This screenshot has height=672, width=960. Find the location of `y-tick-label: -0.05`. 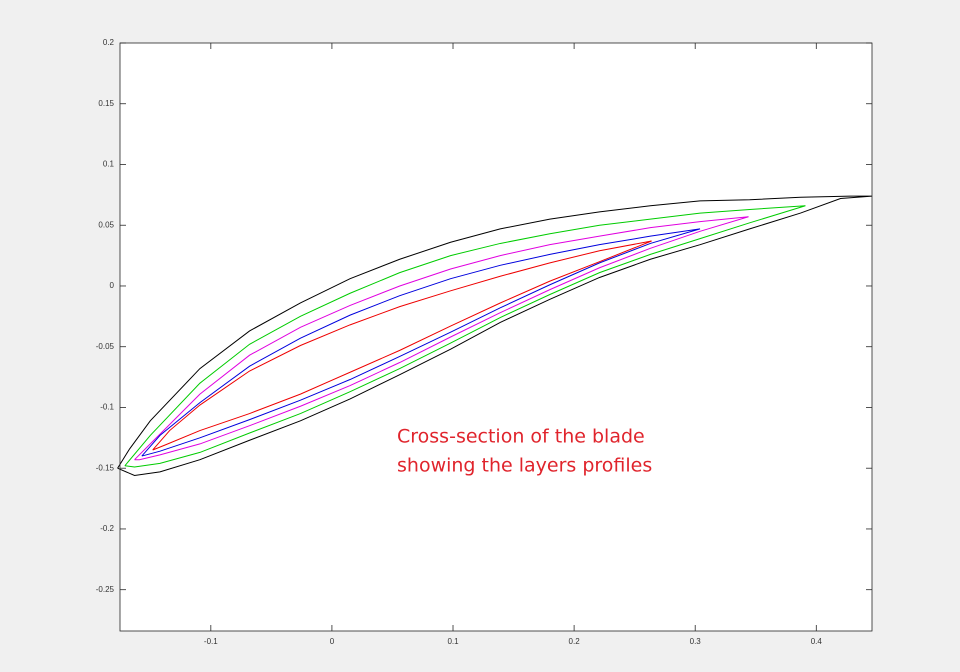

y-tick-label: -0.05 is located at coordinates (105, 346).